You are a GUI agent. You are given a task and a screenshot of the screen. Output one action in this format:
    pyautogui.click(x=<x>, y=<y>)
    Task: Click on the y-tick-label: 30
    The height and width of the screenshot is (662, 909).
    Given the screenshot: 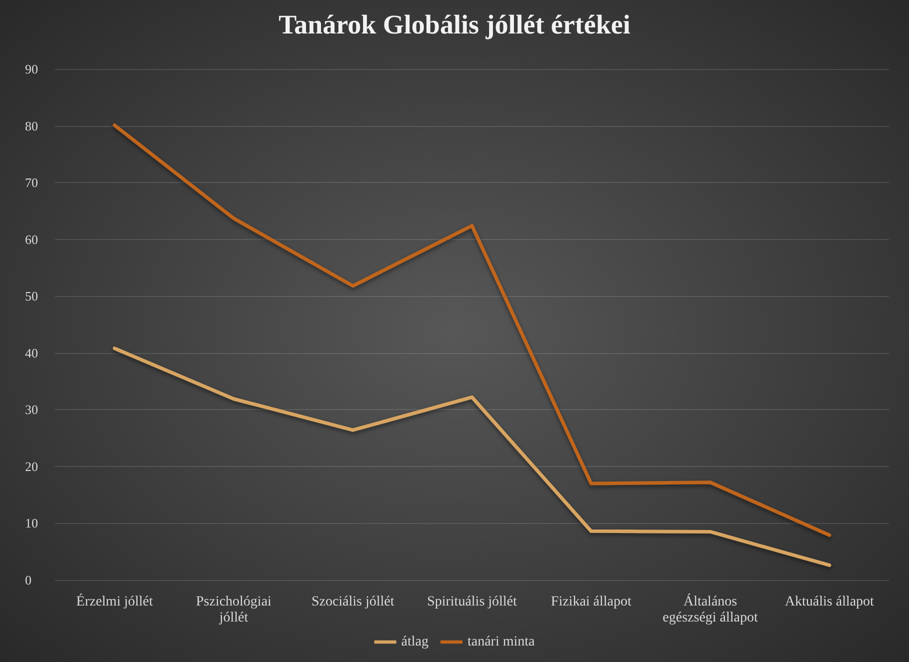 What is the action you would take?
    pyautogui.click(x=31, y=410)
    